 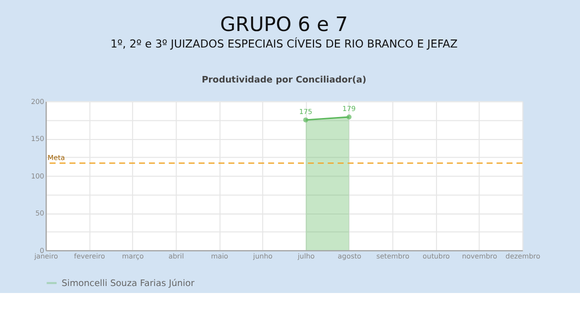 What do you see at coordinates (128, 284) in the screenshot?
I see `legend-label: Simoncelli Souza Farias Júnior` at bounding box center [128, 284].